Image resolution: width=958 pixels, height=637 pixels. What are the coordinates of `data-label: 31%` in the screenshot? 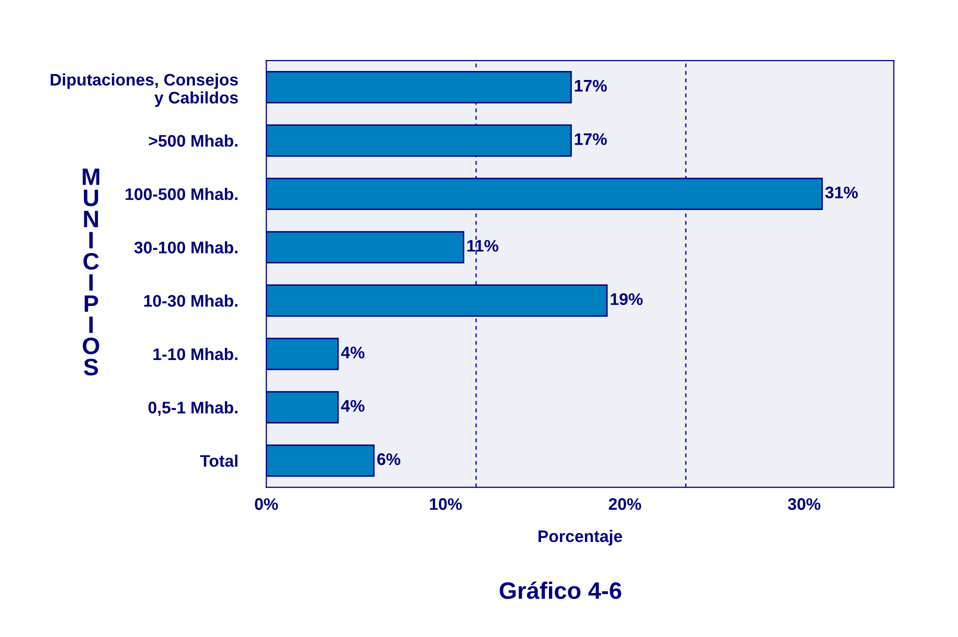 It's located at (841, 192).